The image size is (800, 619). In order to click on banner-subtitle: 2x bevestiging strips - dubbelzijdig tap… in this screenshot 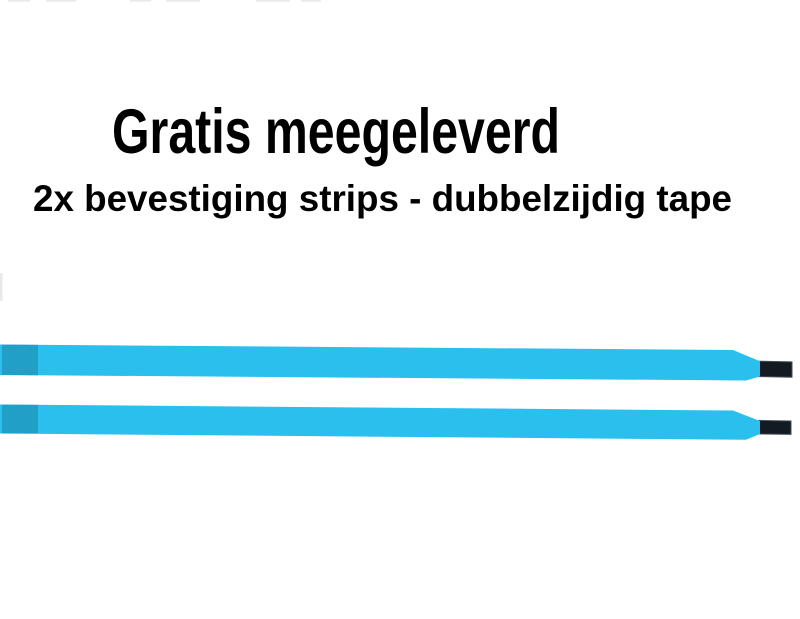, I will do `click(382, 198)`.